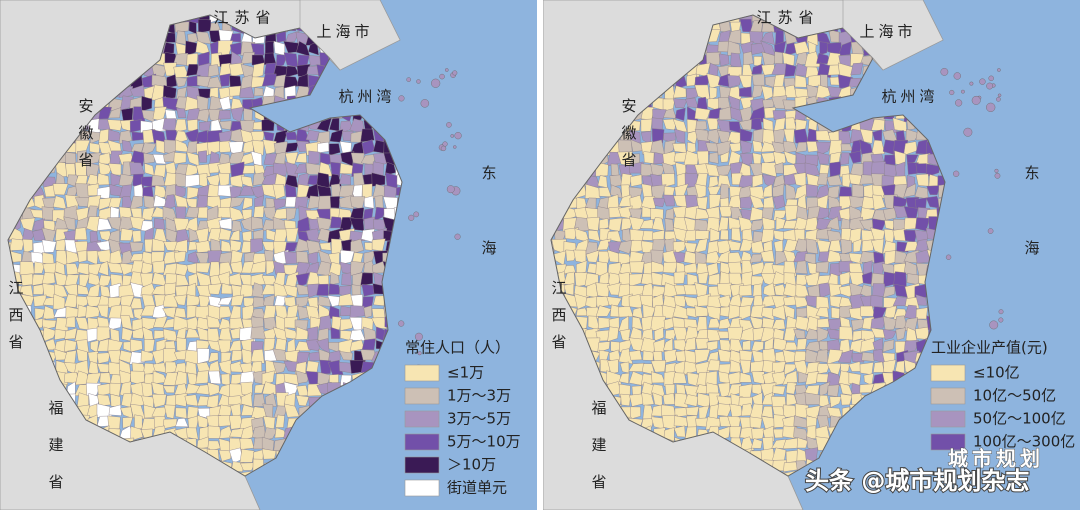 The image size is (1080, 510). Describe the element at coordinates (893, 35) in the screenshot. I see `shanghai-land` at that location.